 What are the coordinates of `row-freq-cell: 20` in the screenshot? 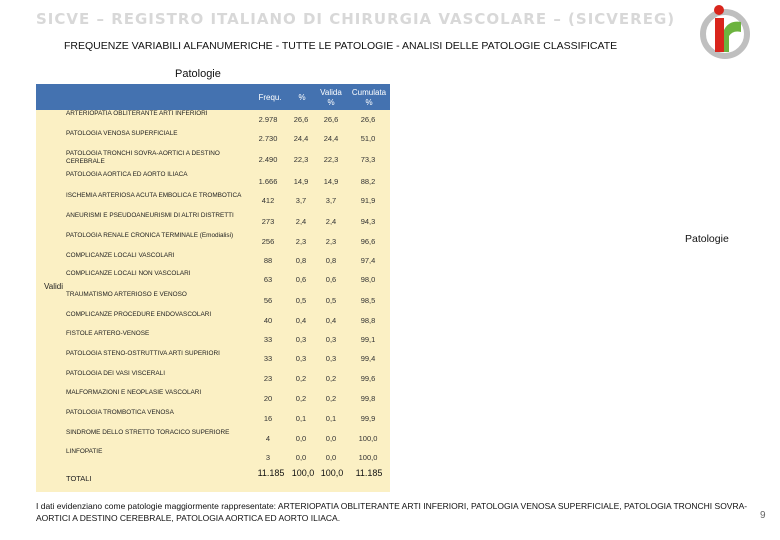 It's located at (268, 398).